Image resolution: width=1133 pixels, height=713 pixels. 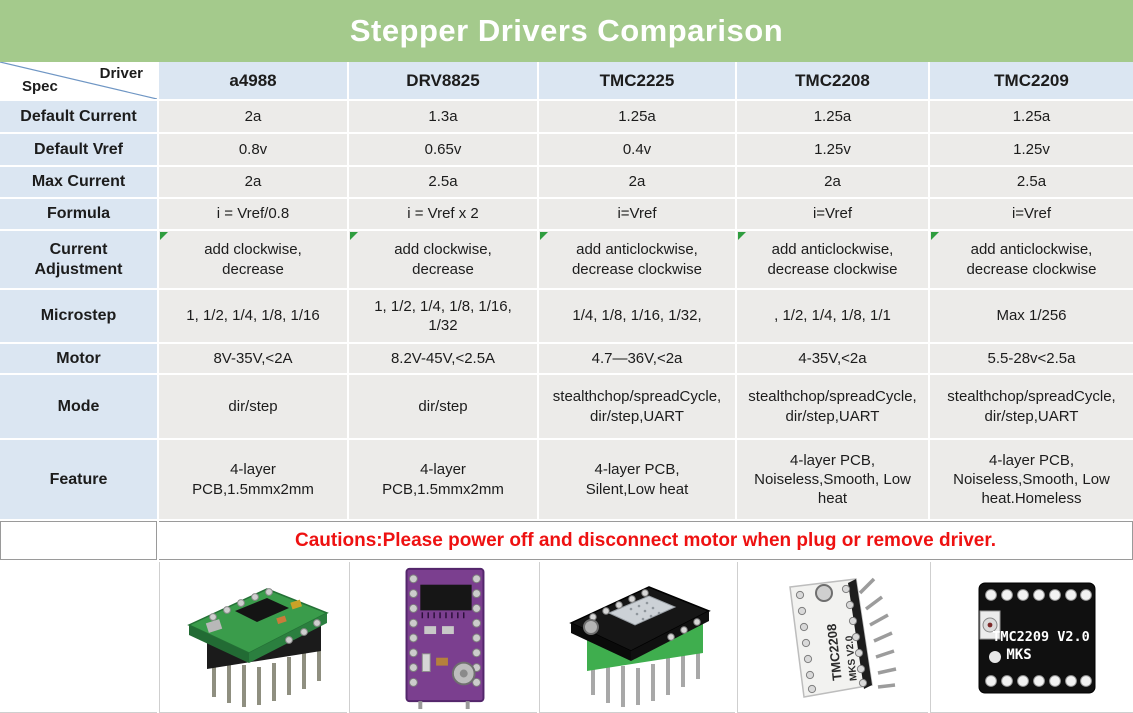 I want to click on tmc2225-board-photo, so click(x=637, y=637).